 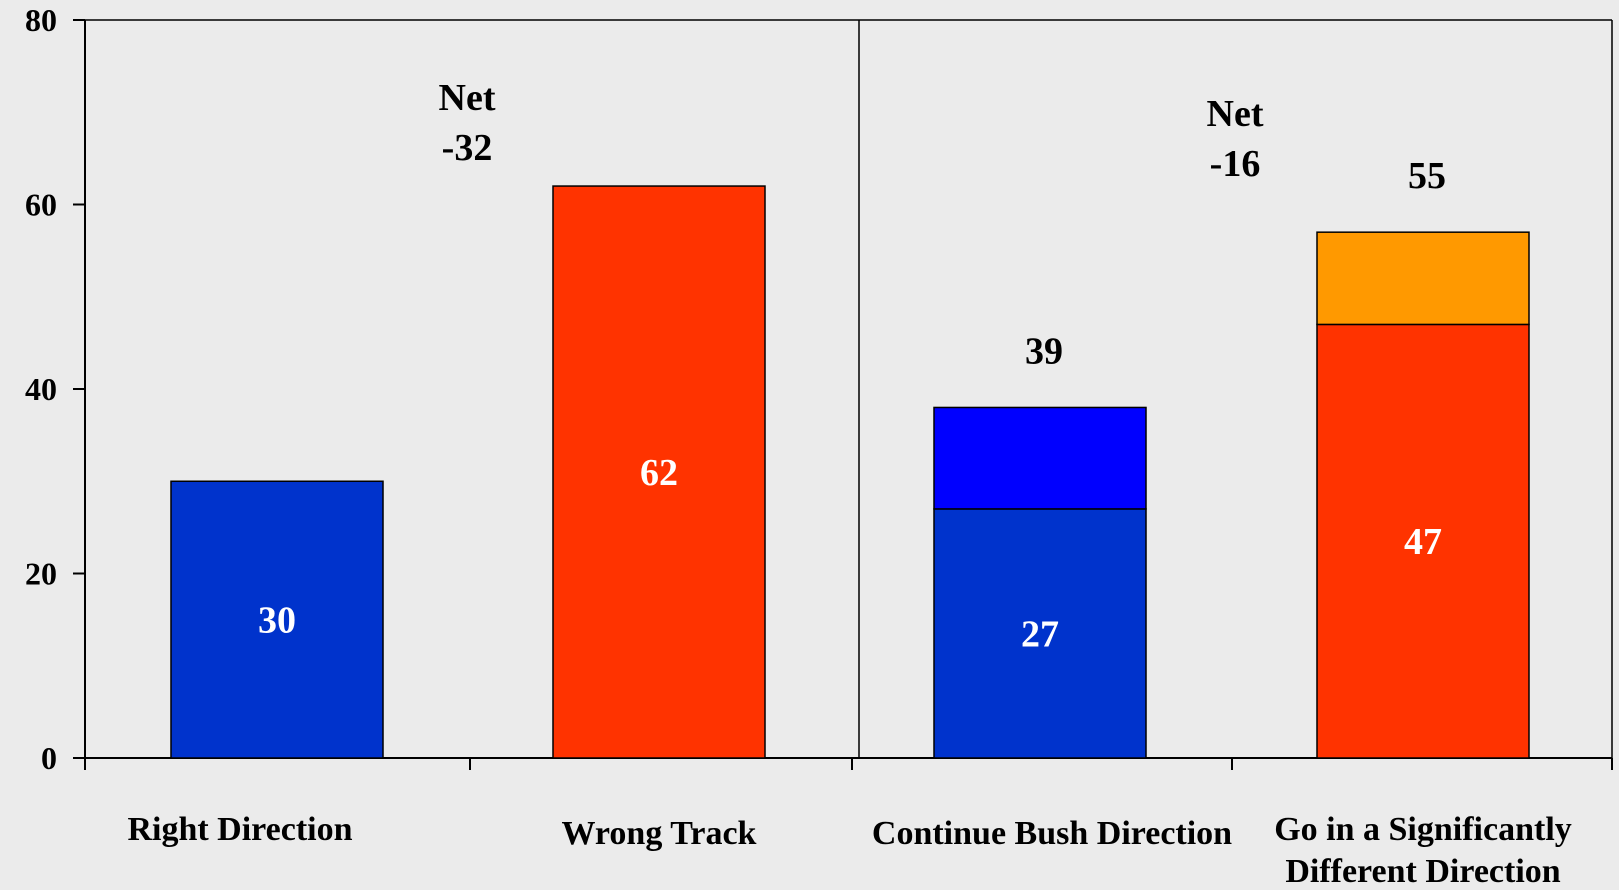 I want to click on y-tick-label: 40, so click(x=41, y=389).